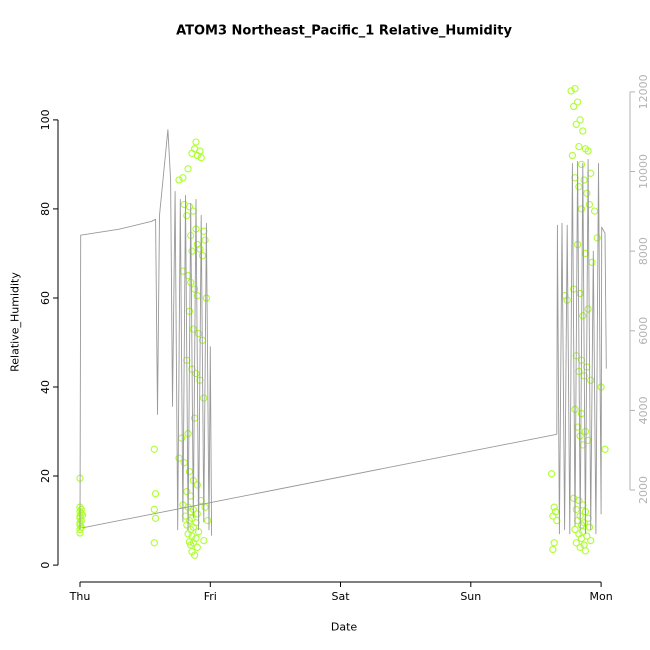 The height and width of the screenshot is (650, 650). Describe the element at coordinates (45, 119) in the screenshot. I see `y-left-tick-label: 100` at that location.